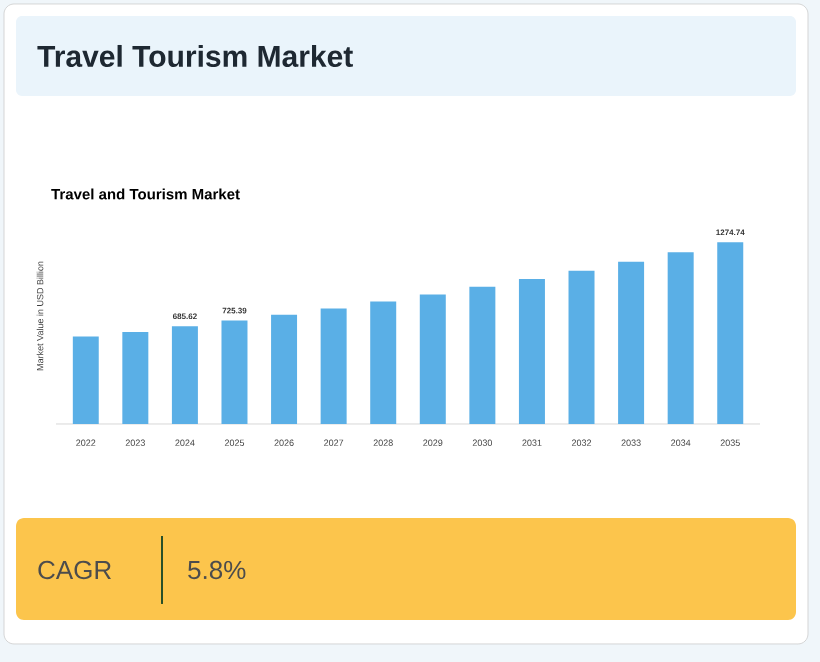  Describe the element at coordinates (217, 570) in the screenshot. I see `text: 5.8%` at that location.